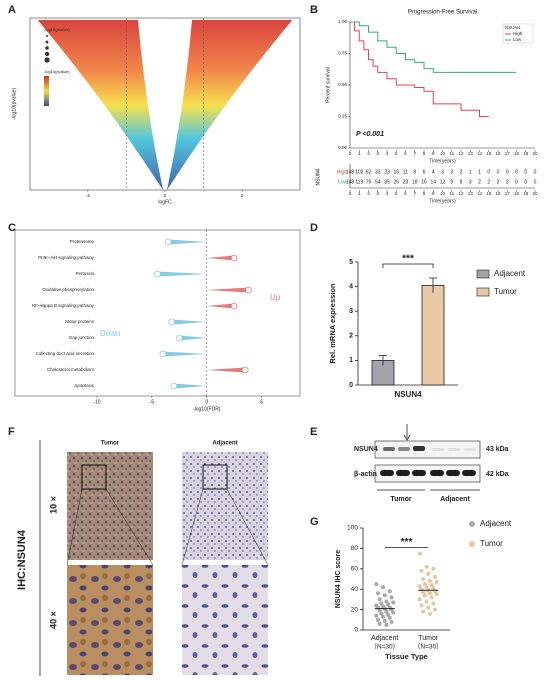 The image size is (550, 680). What do you see at coordinates (517, 153) in the screenshot?
I see `x-tick-label: 18` at bounding box center [517, 153].